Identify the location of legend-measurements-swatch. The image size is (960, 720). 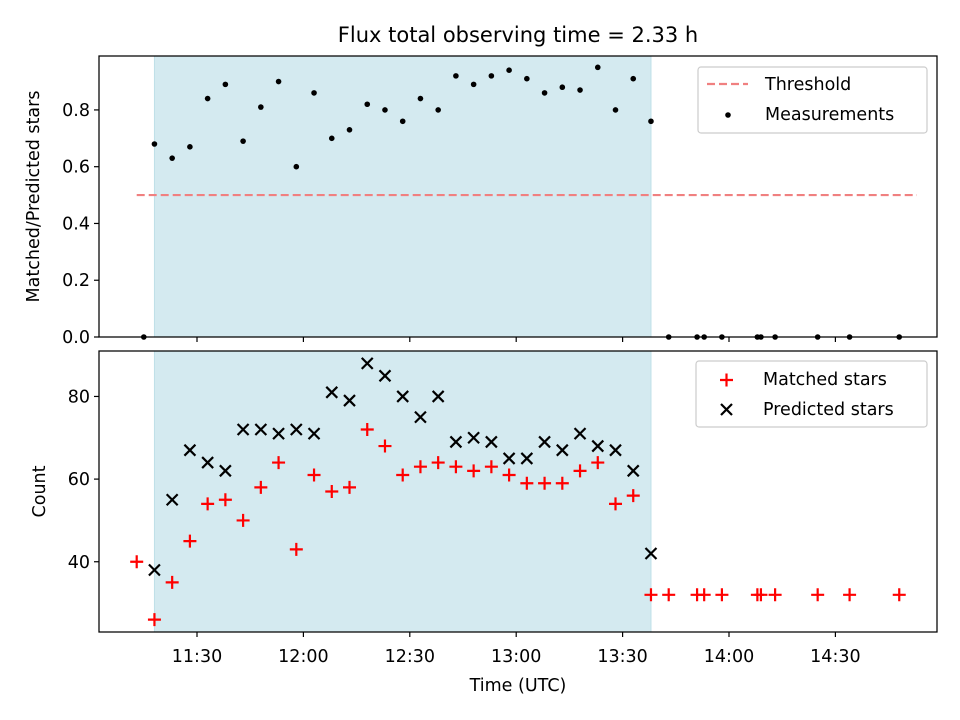
(728, 115).